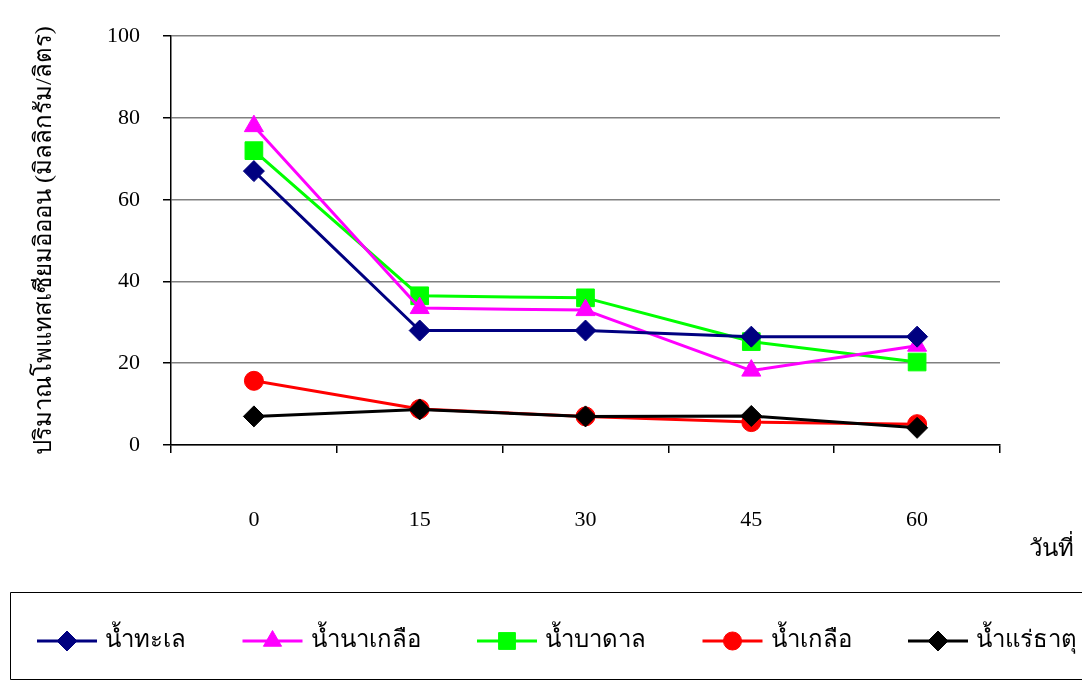 Image resolution: width=1082 pixels, height=681 pixels. What do you see at coordinates (129, 280) in the screenshot?
I see `y-tick-label: 40` at bounding box center [129, 280].